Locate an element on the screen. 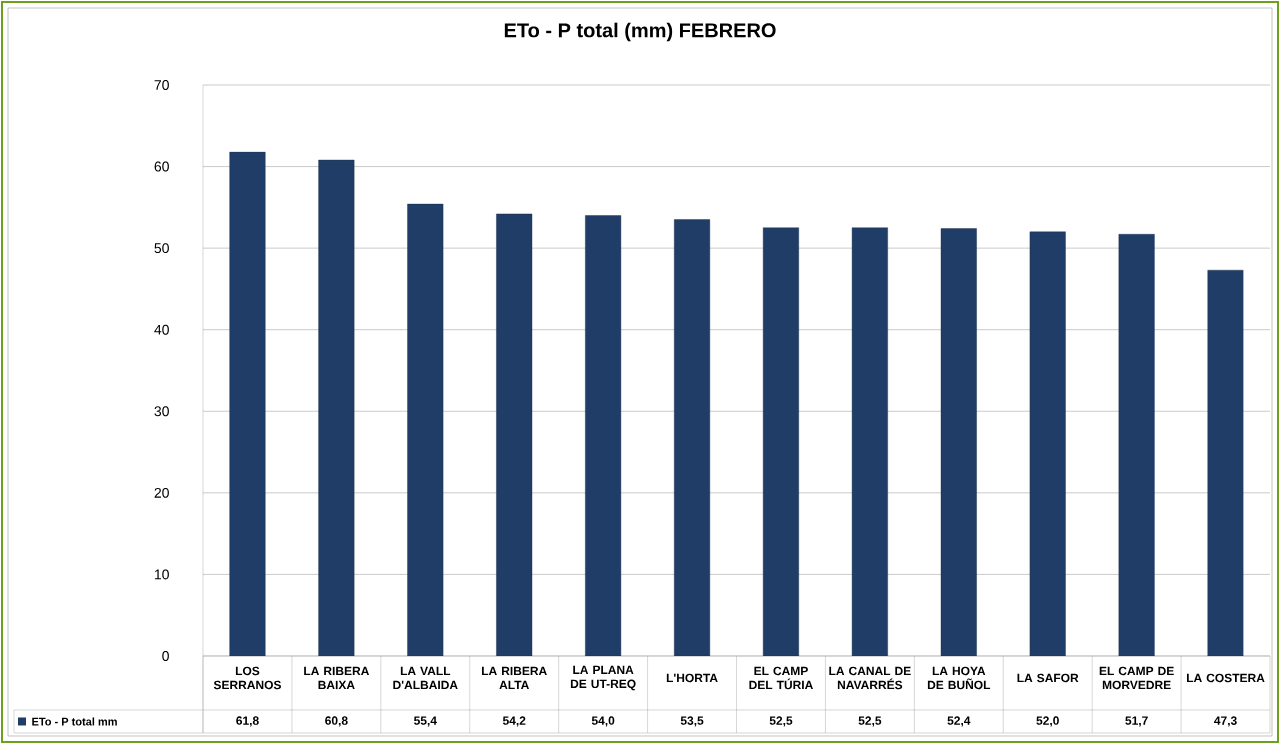 The width and height of the screenshot is (1280, 744). x-tick-label: LA RIBERA ALTA is located at coordinates (514, 678).